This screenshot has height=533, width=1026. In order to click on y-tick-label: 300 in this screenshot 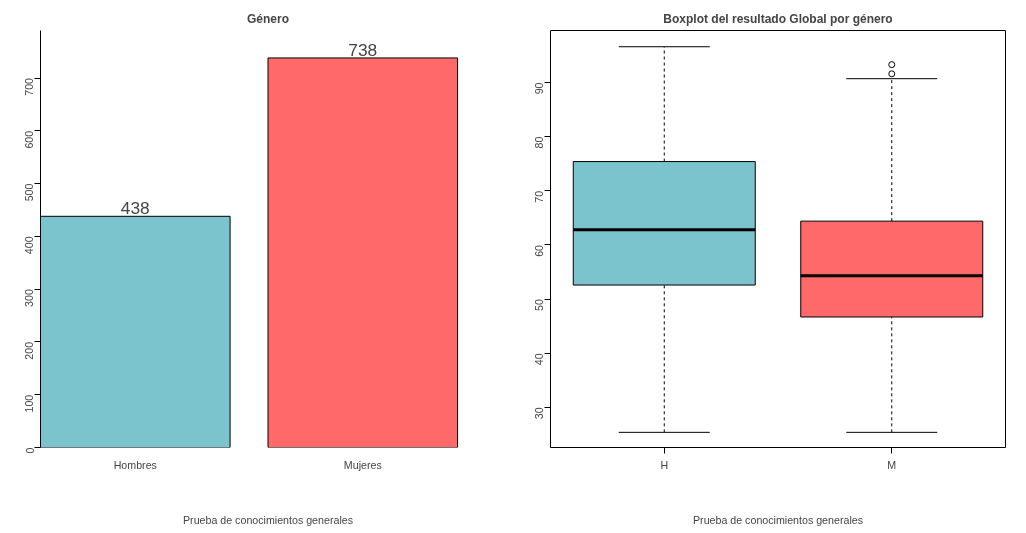, I will do `click(29, 298)`.